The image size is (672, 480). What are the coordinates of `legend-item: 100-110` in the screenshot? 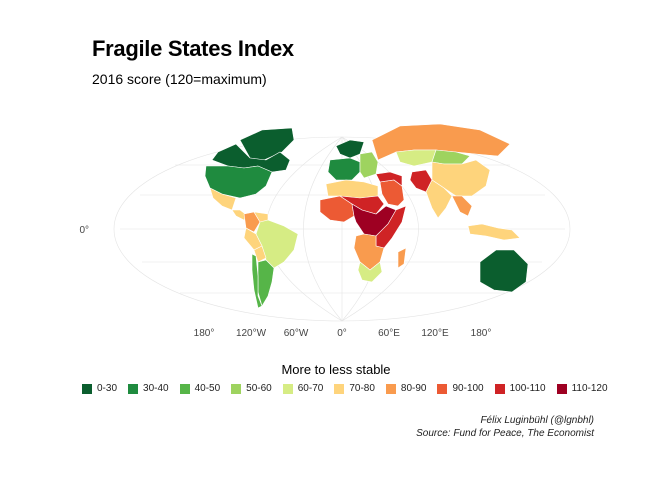 It's located at (520, 388).